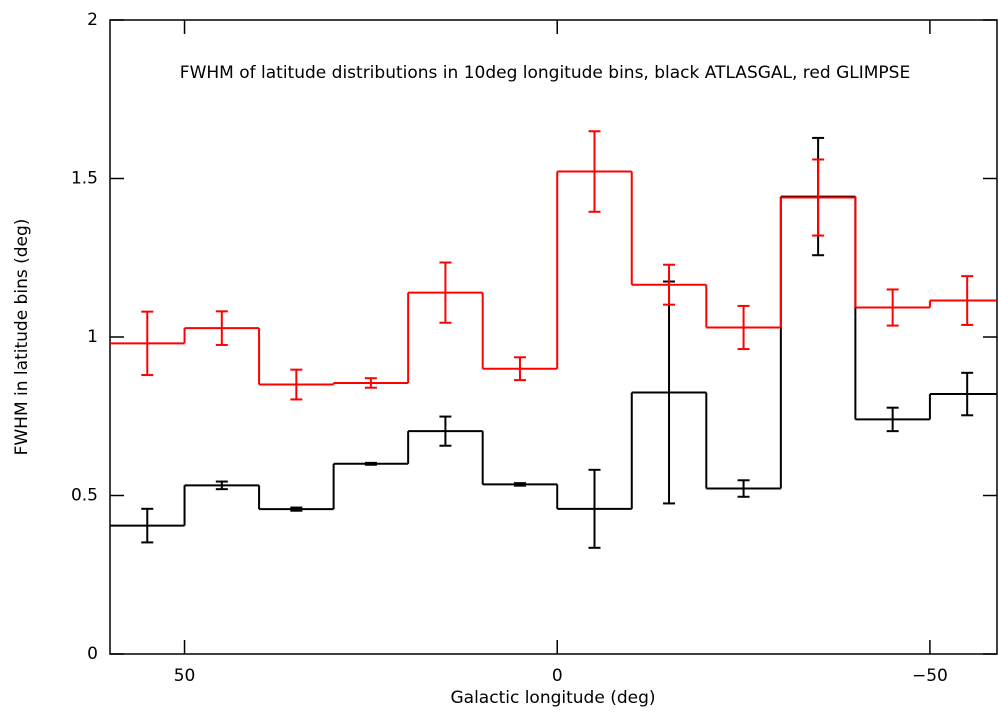 This screenshot has height=713, width=998. Describe the element at coordinates (22, 337) in the screenshot. I see `y-axis-label: FWHM in latitude bins (deg)` at that location.